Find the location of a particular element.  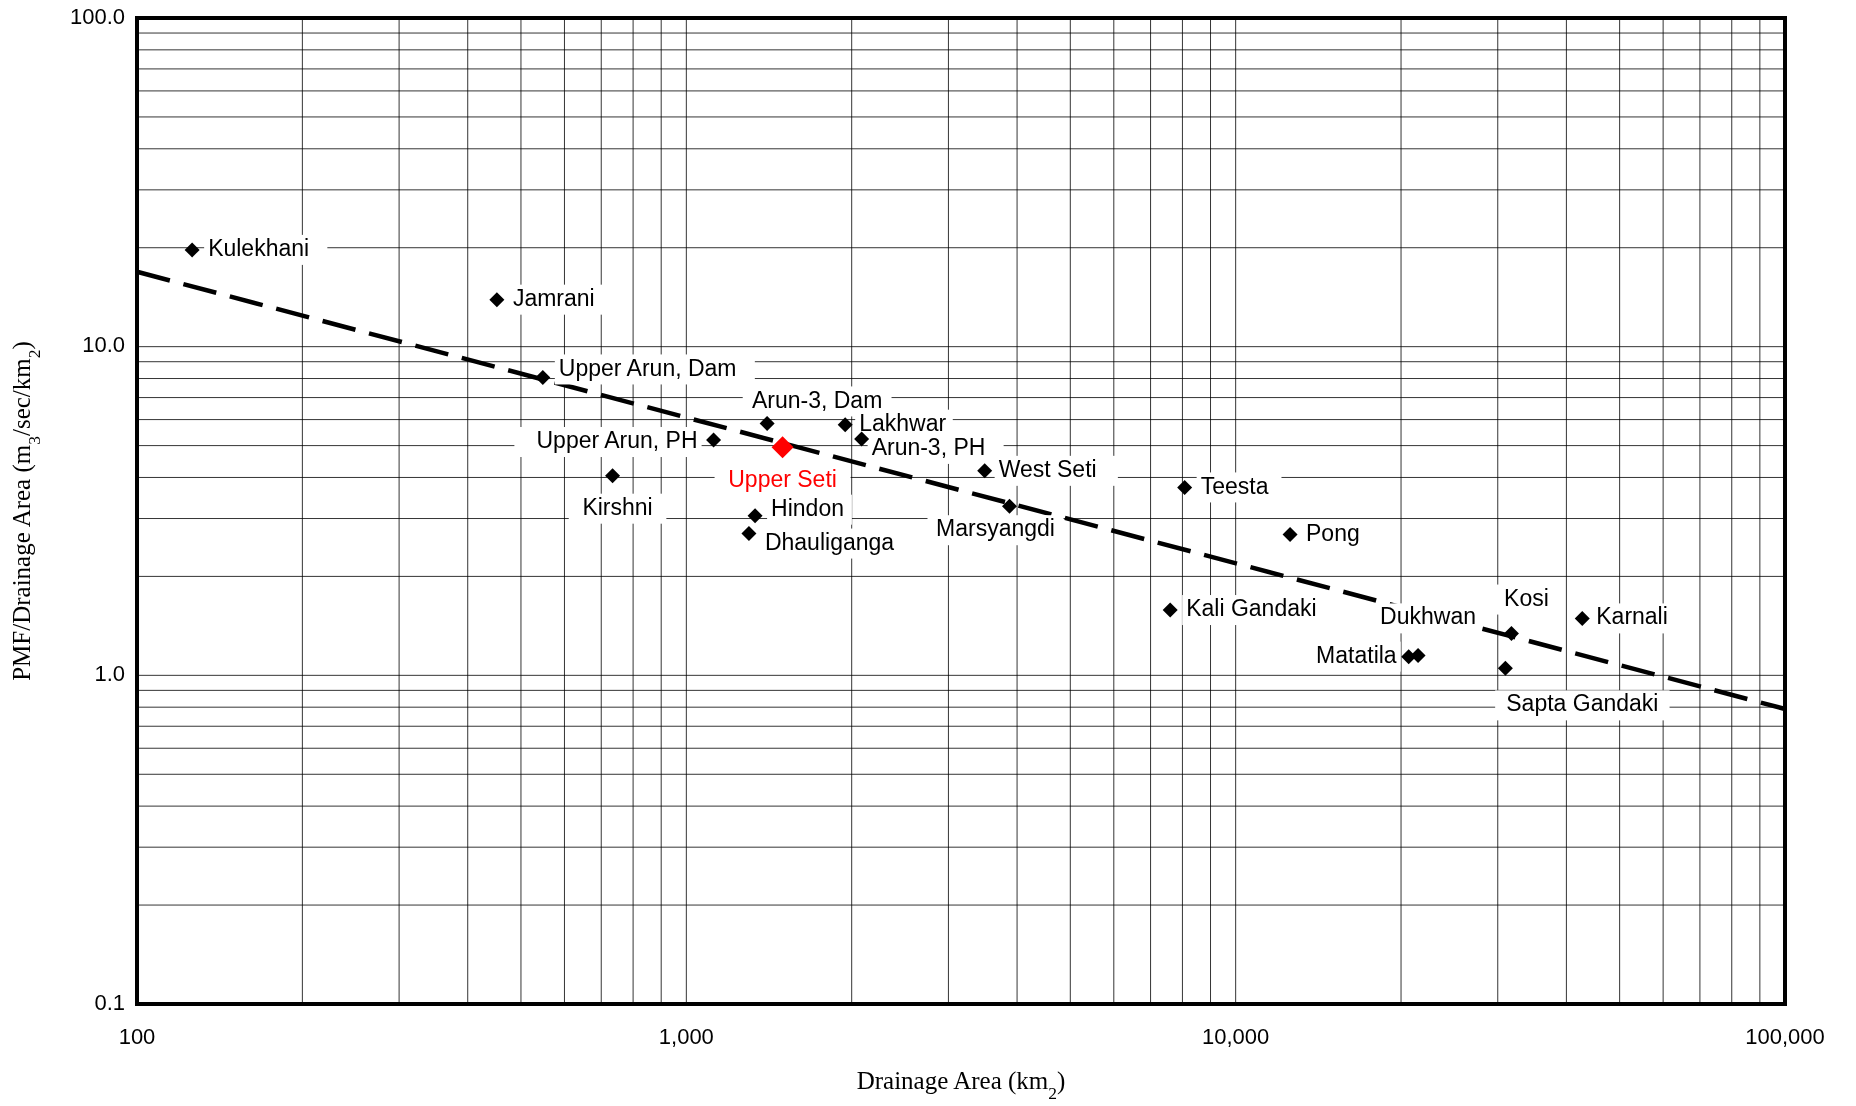

series-label: Upper Seti is located at coordinates (782, 479).